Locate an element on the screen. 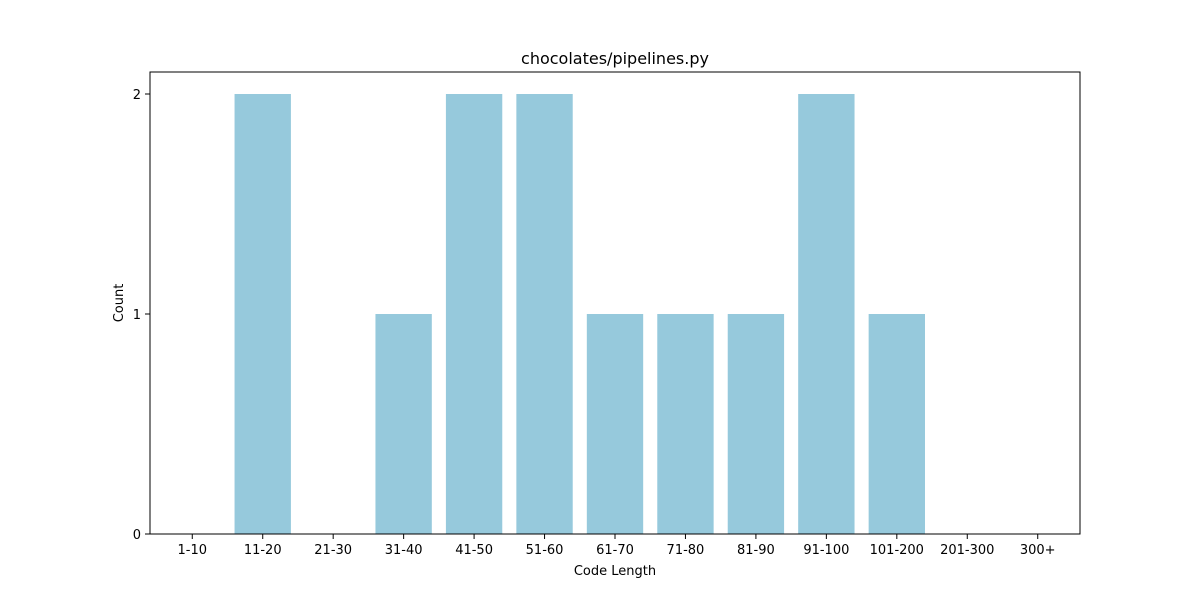 This screenshot has height=600, width=1200. x-tick-label: 61-70 is located at coordinates (615, 550).